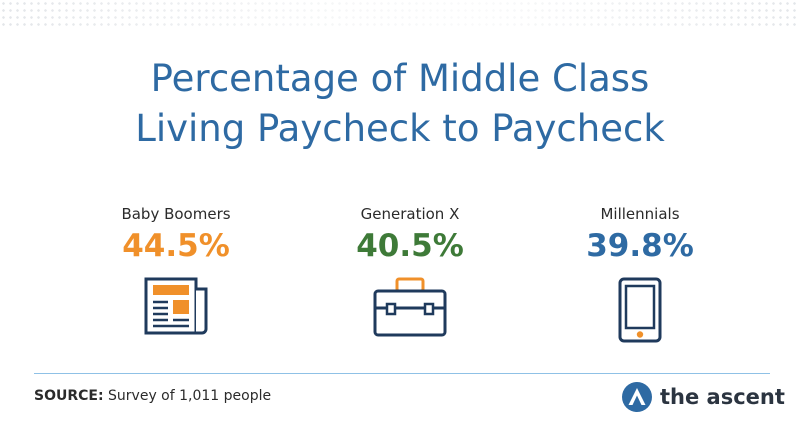 The width and height of the screenshot is (800, 424). Describe the element at coordinates (722, 397) in the screenshot. I see `brand-wordmark: the ascent` at that location.